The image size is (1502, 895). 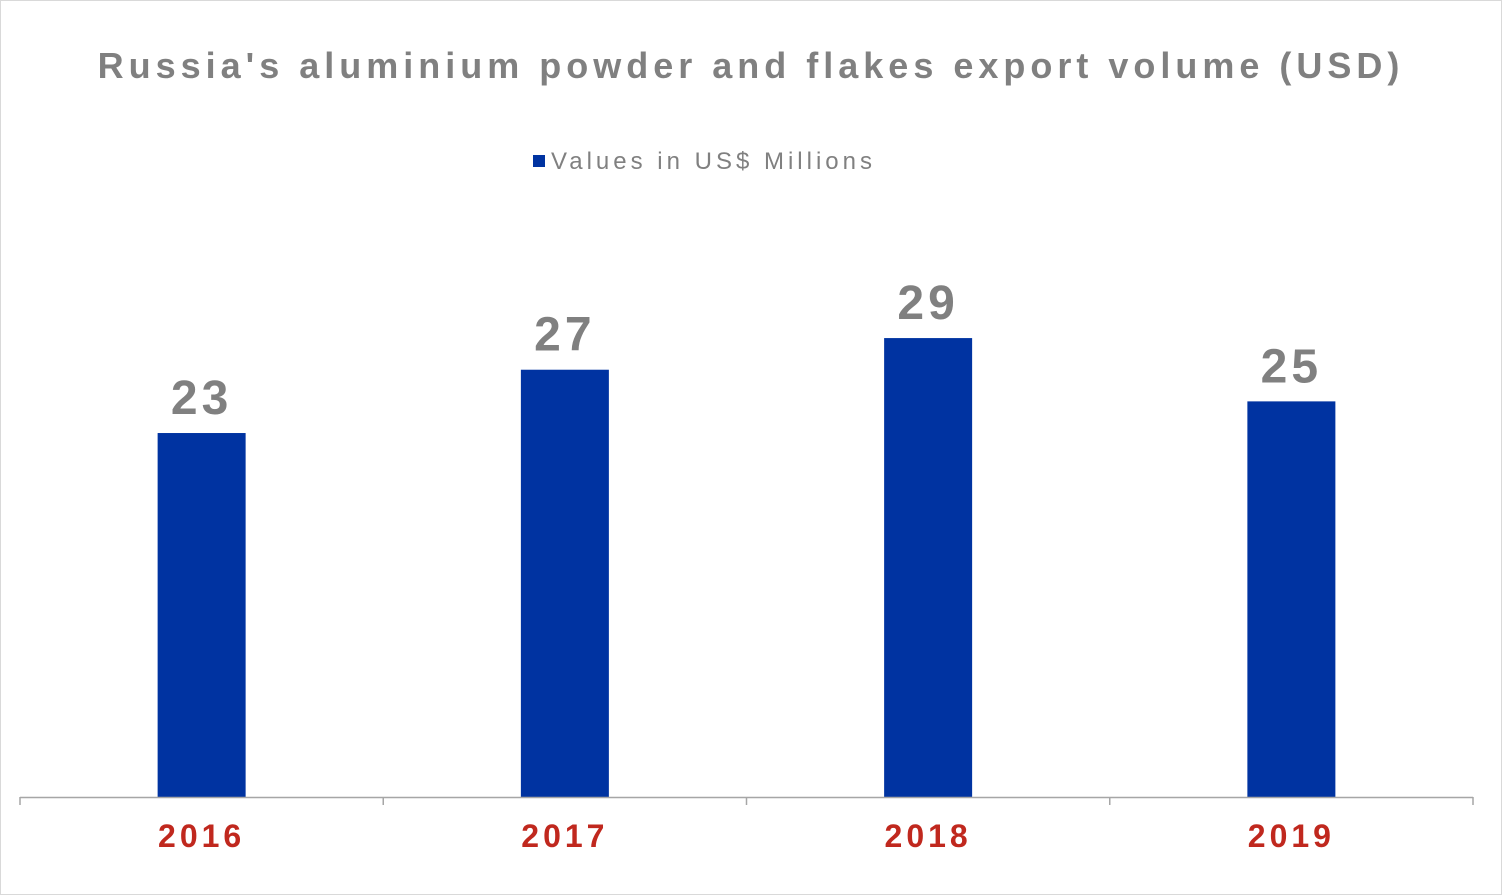 I want to click on tick-label-2018: 2018, so click(x=928, y=836).